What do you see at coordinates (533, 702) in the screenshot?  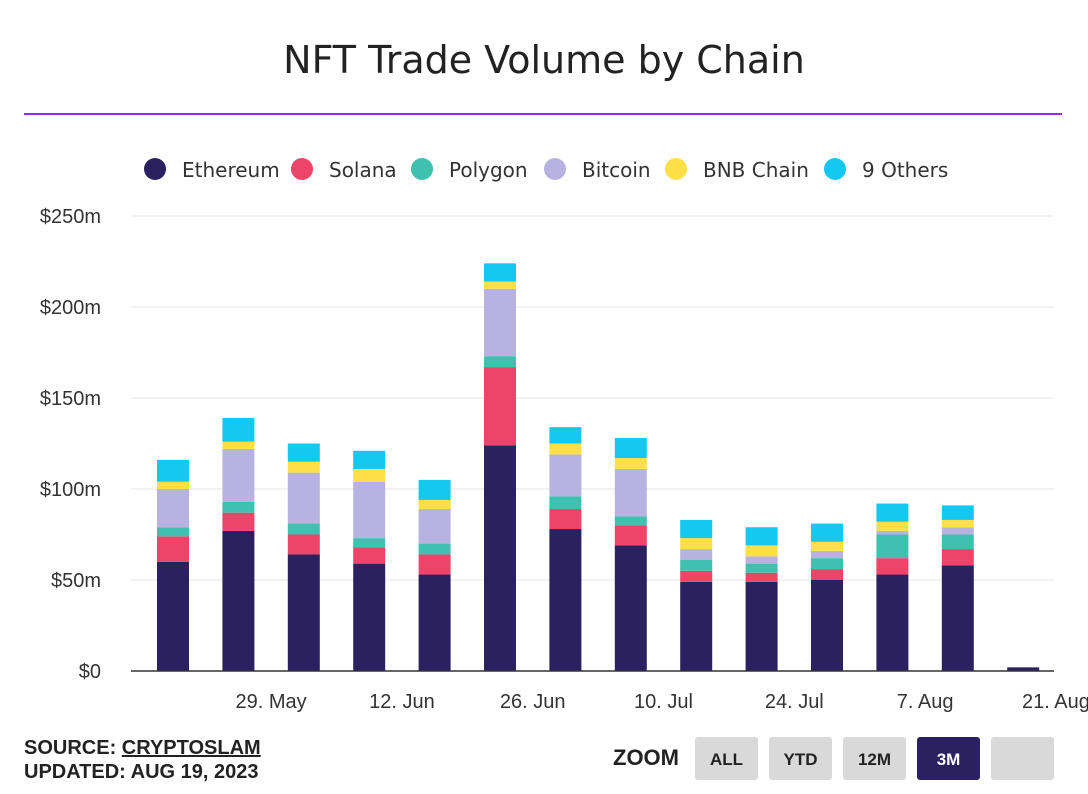 I see `x-tick-label: 26. Jun` at bounding box center [533, 702].